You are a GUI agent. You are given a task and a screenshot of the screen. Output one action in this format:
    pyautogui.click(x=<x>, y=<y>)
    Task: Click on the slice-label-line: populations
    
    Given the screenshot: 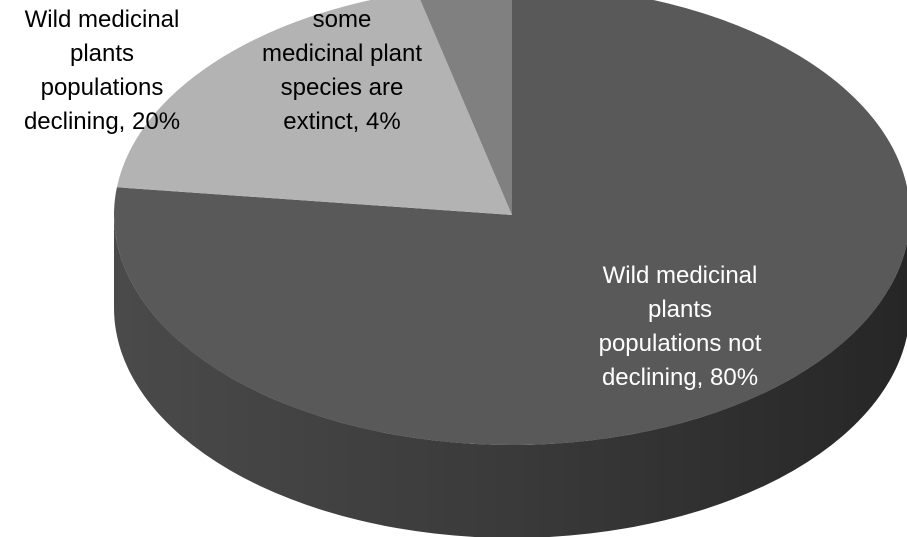 What is the action you would take?
    pyautogui.click(x=102, y=87)
    